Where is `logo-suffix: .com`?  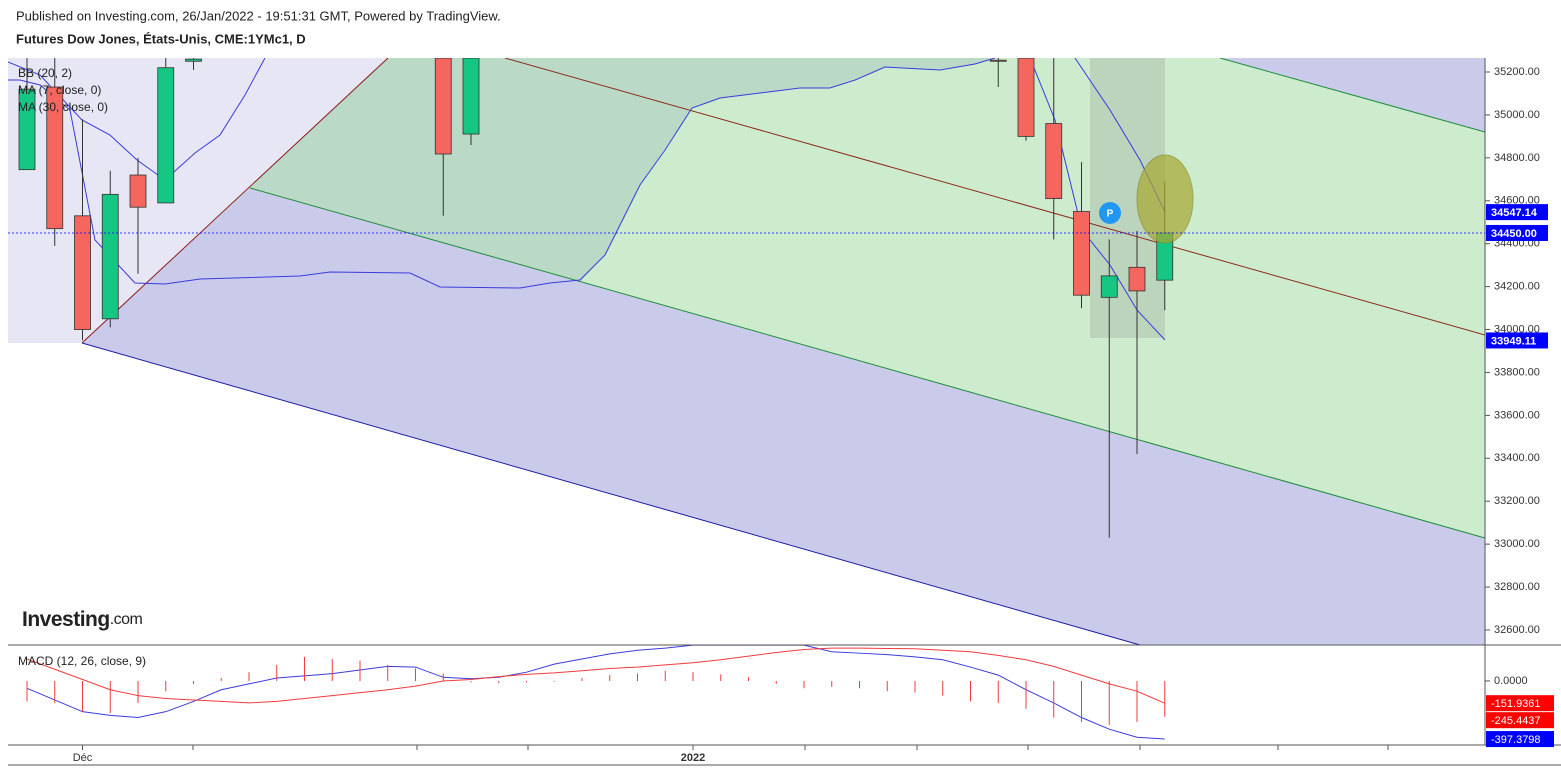
logo-suffix: .com is located at coordinates (126, 619).